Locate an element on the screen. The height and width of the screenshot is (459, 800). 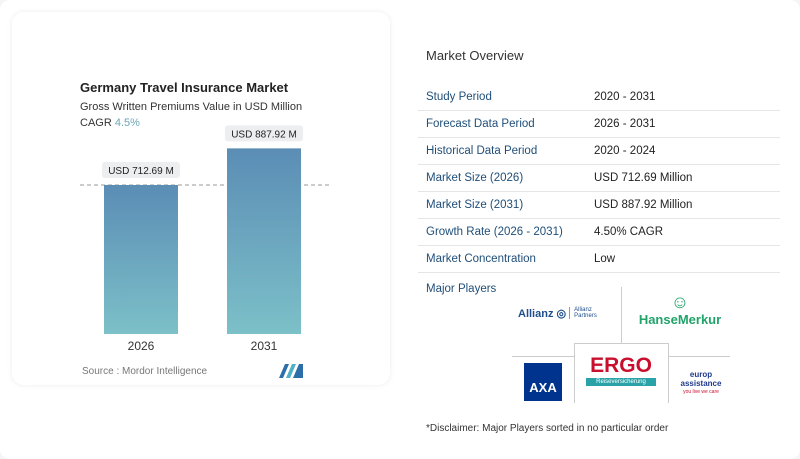
data-label: USD 887.92 M is located at coordinates (264, 134).